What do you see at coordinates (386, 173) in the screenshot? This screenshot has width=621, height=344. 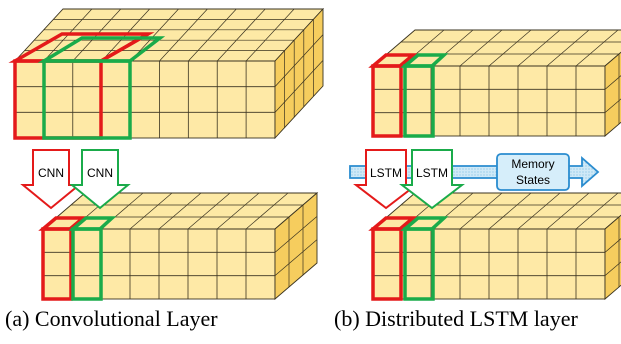 I see `lstm-label-left: LSTM` at bounding box center [386, 173].